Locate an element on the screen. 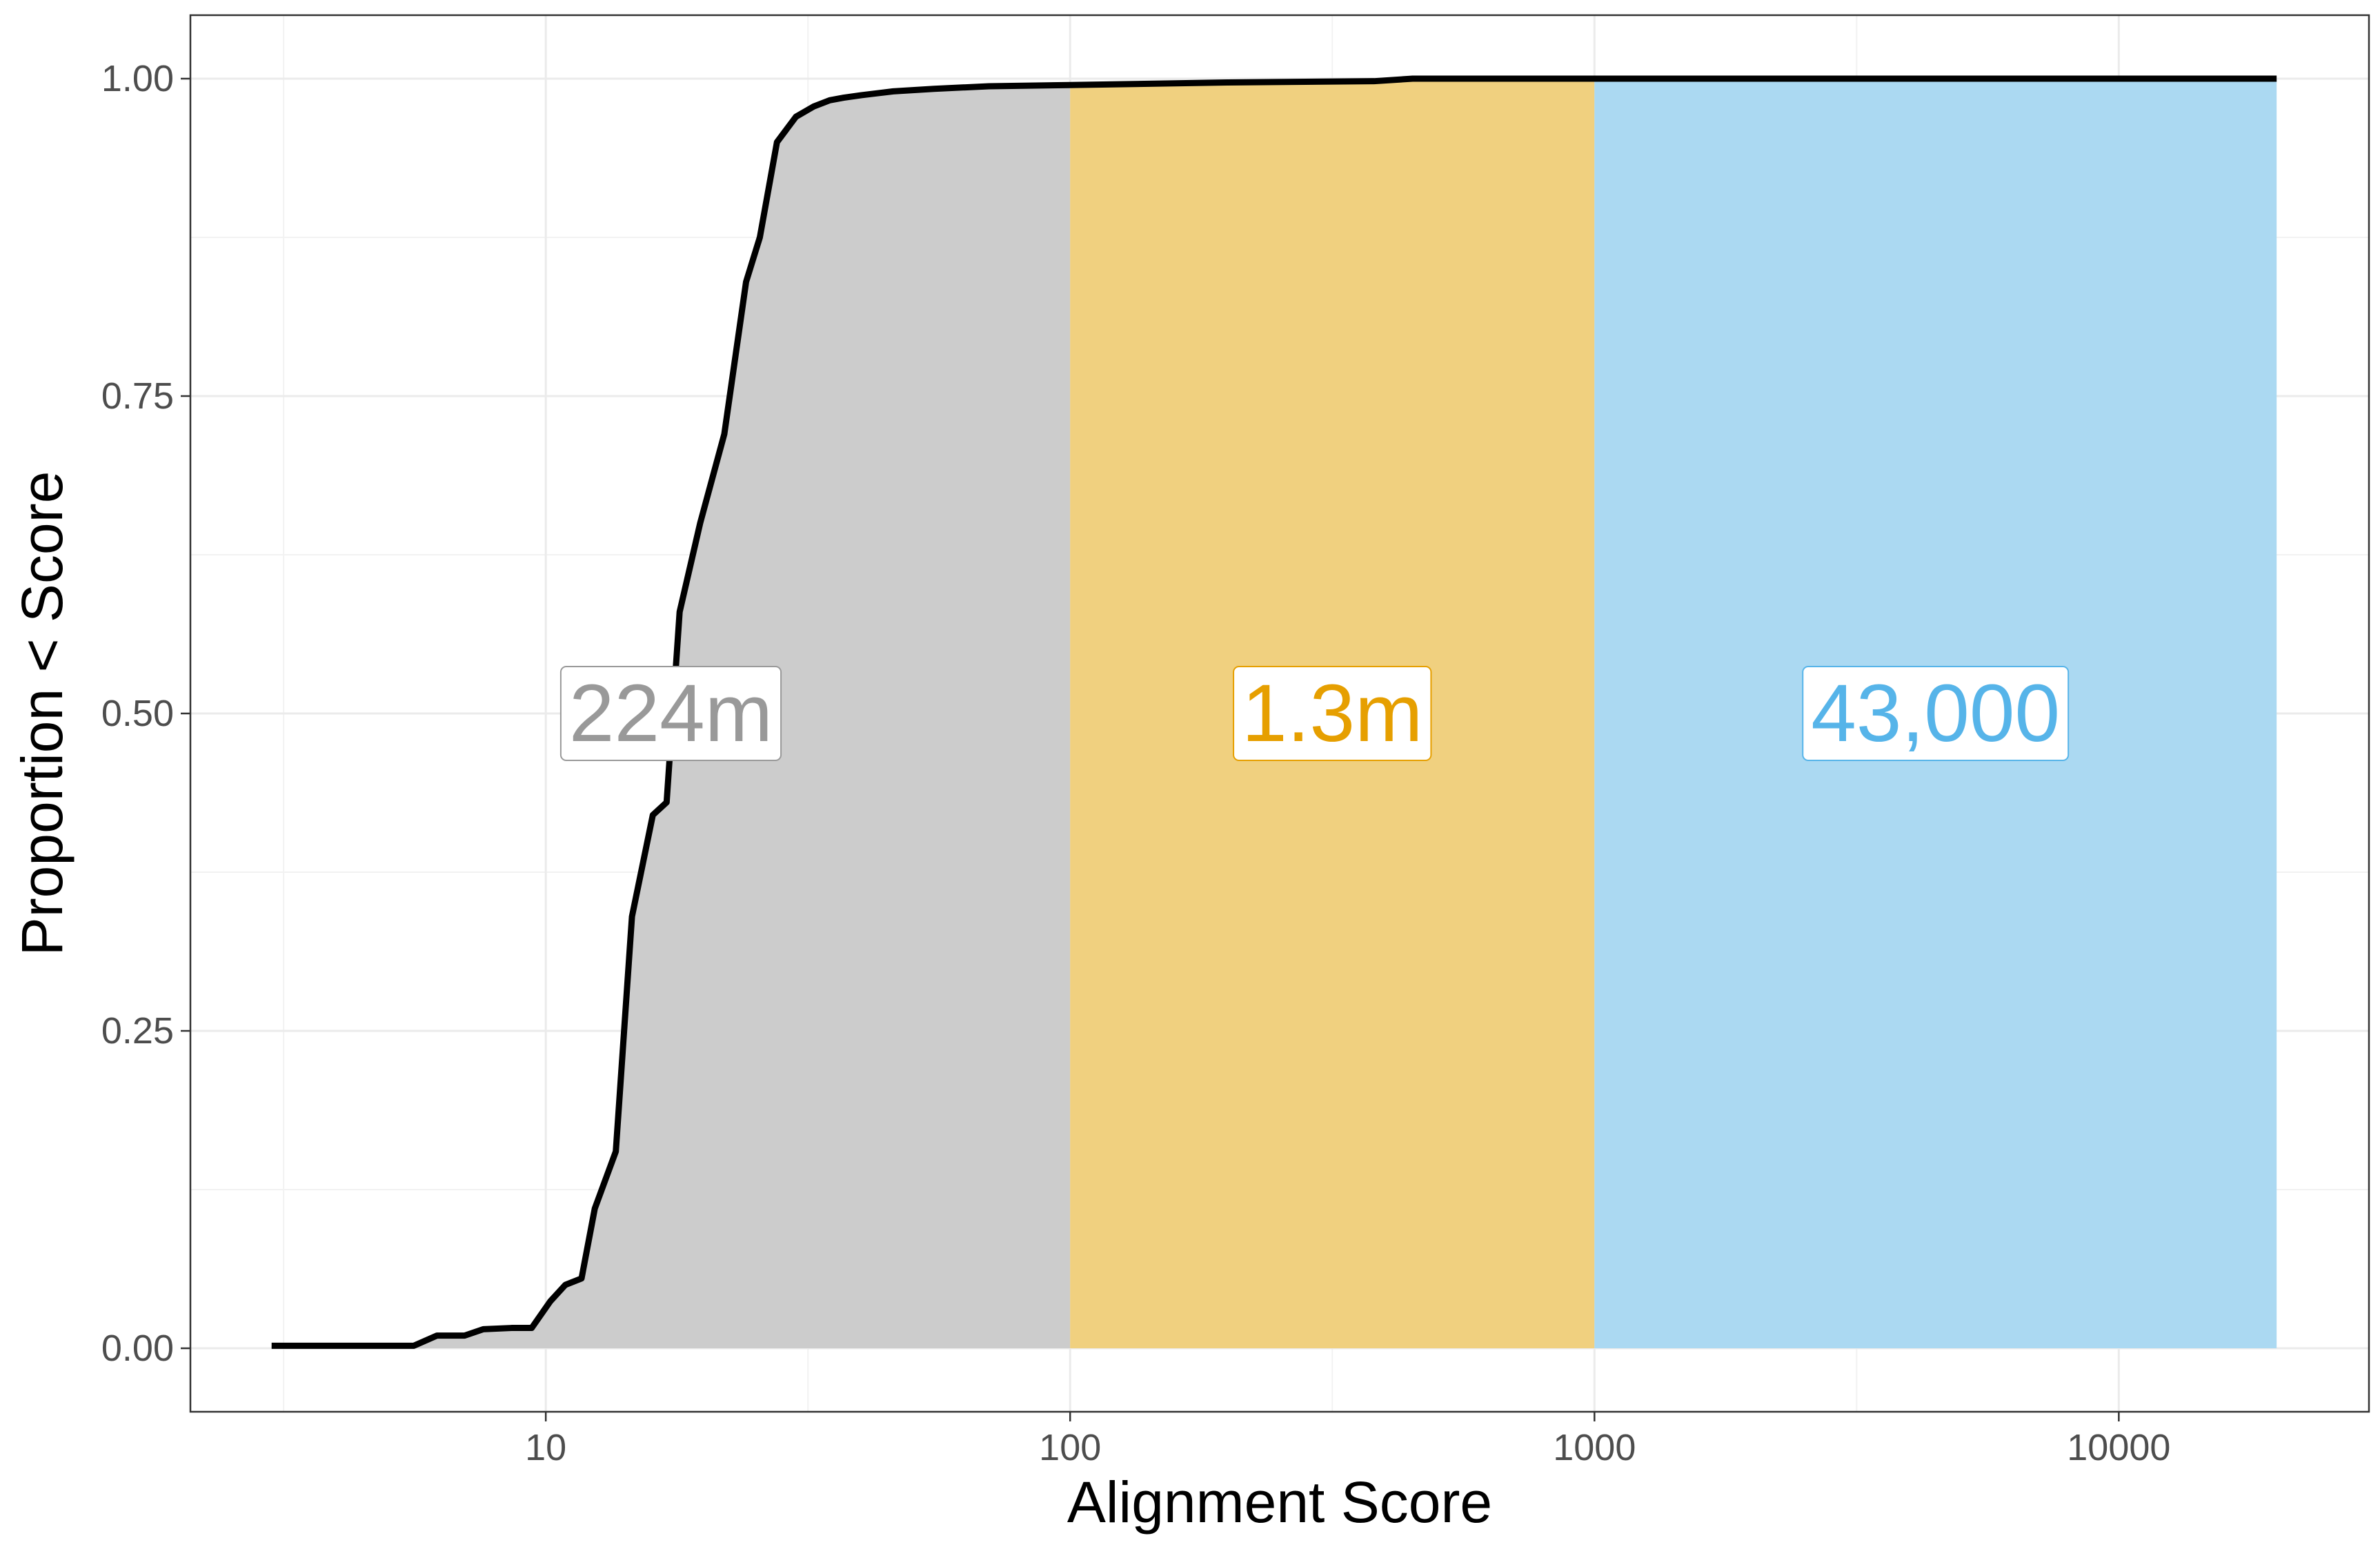 The height and width of the screenshot is (1547, 2380). y-tick-label: 1.00 is located at coordinates (137, 78).